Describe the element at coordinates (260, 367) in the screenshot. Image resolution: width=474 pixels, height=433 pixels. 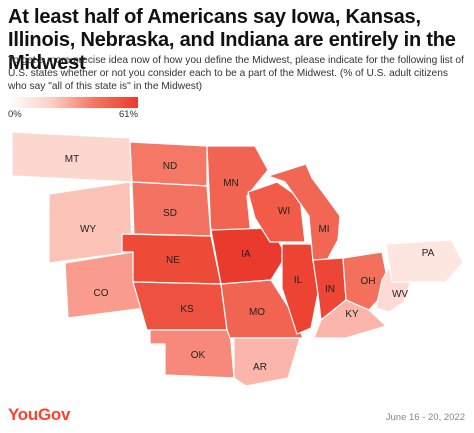
I see `state-label: AR` at that location.